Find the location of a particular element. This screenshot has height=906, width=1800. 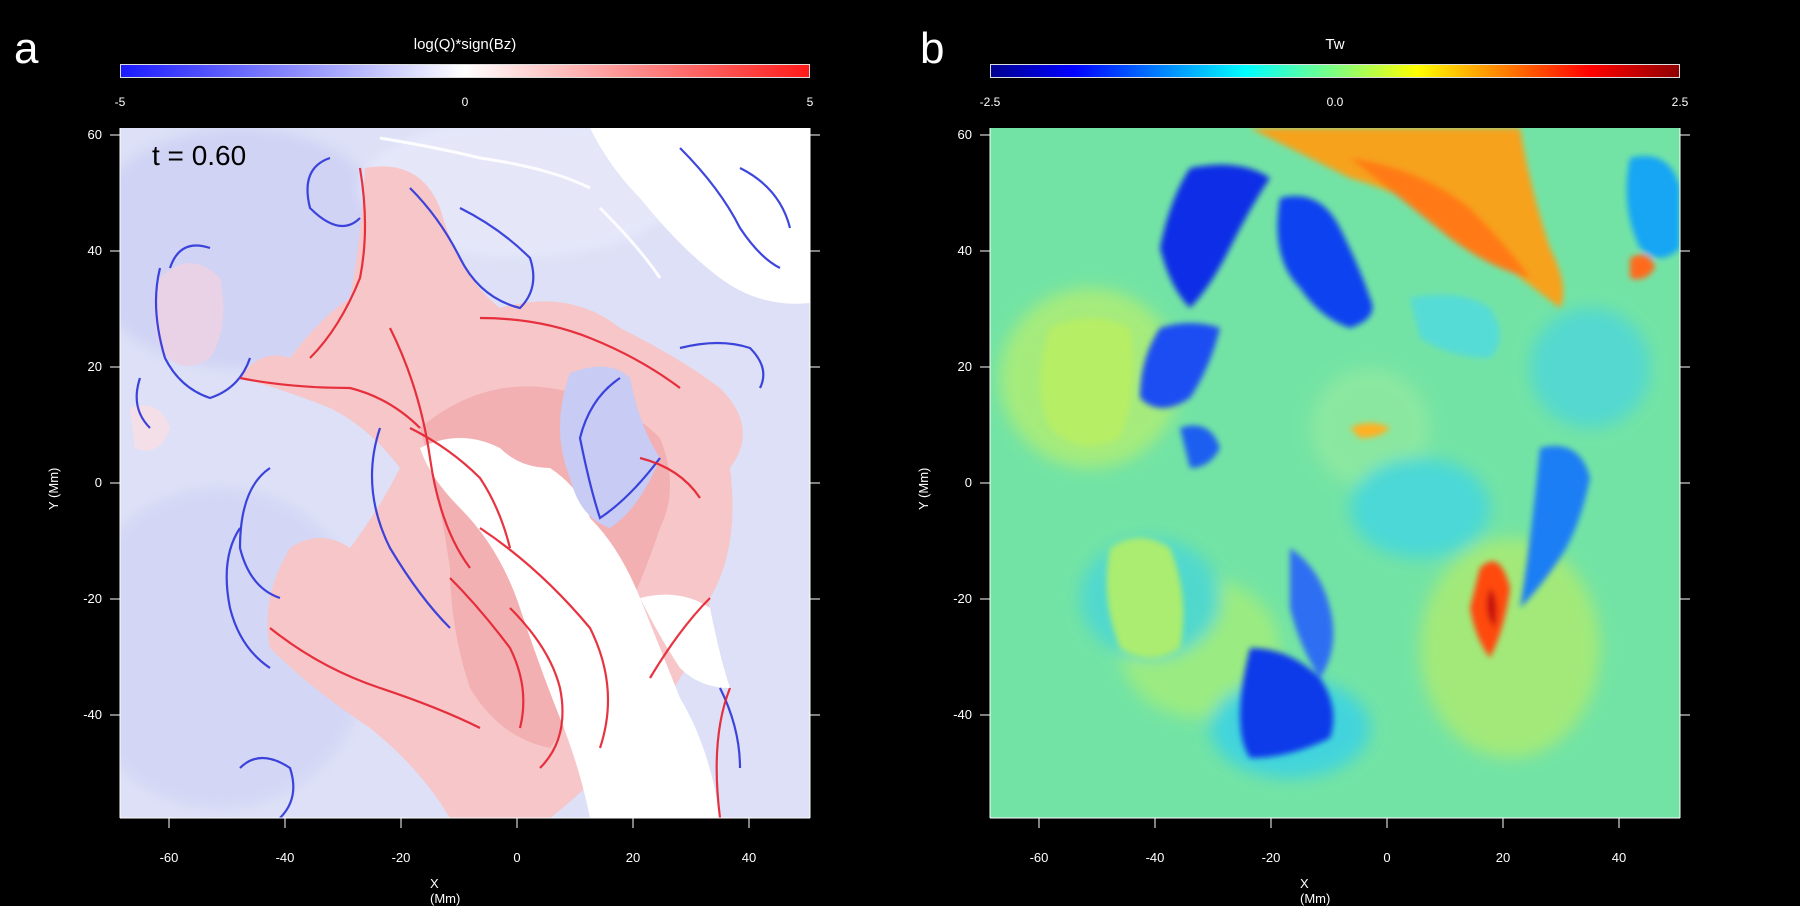

xtick-b-0: 0 is located at coordinates (1387, 857).